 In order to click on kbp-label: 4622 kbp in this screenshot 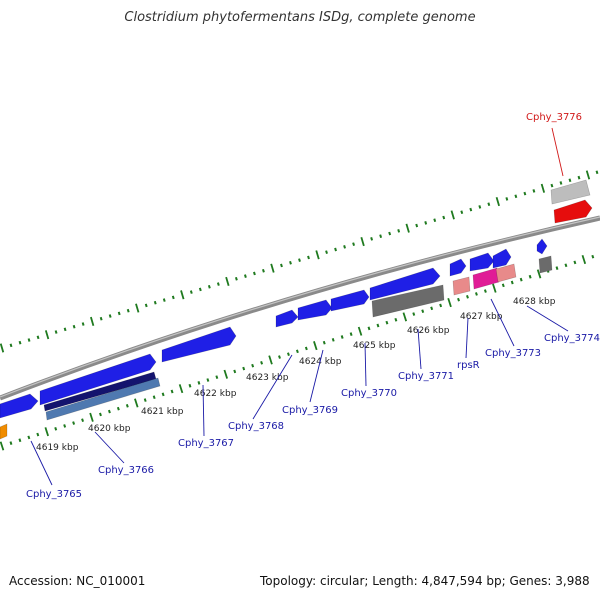, I will do `click(215, 394)`.